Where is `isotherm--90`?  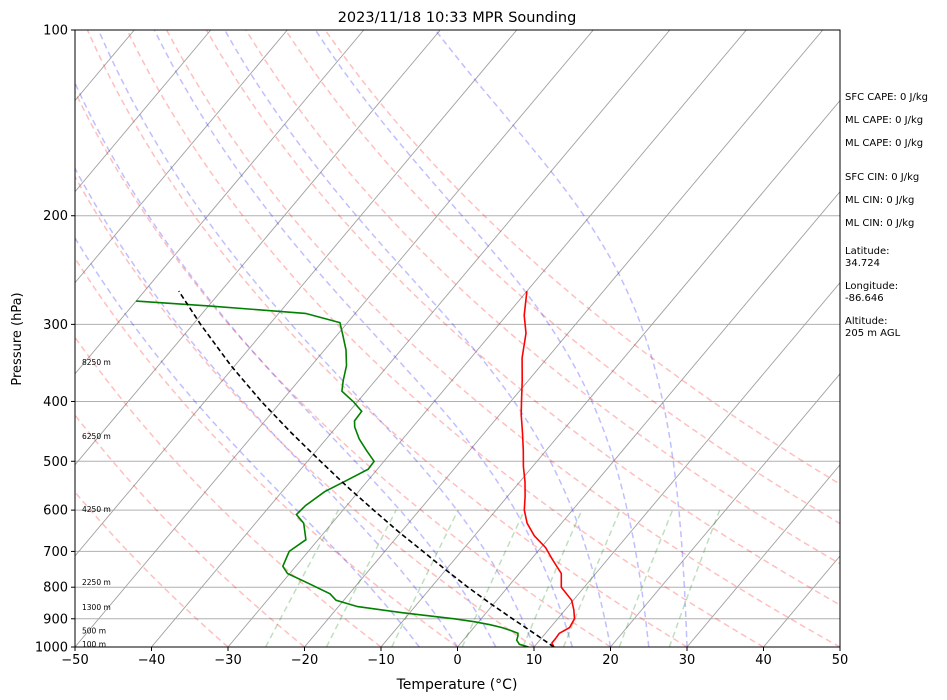
isotherm--90 is located at coordinates (181, 157).